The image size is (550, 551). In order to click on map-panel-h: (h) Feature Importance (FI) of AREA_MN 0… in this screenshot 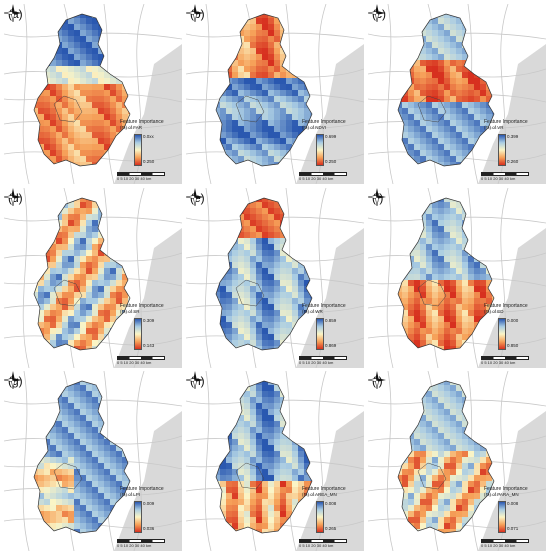, I will do `click(275, 461)`.